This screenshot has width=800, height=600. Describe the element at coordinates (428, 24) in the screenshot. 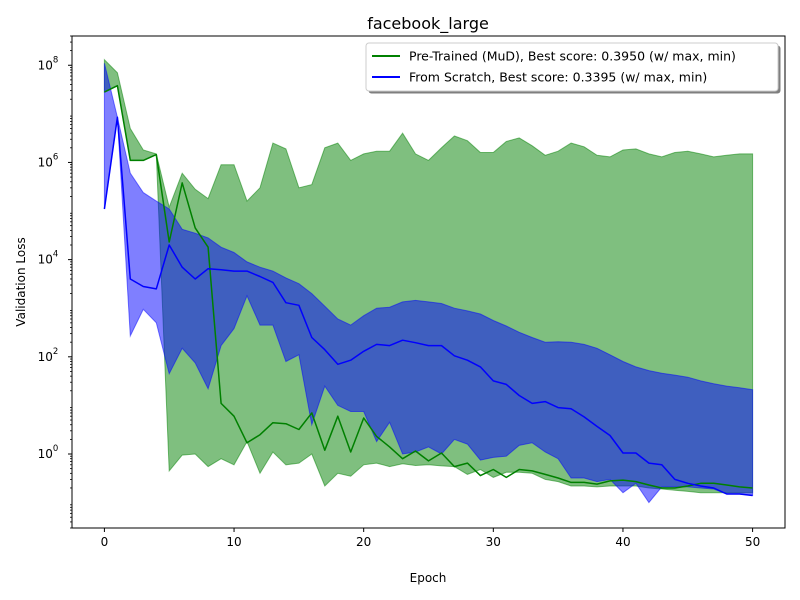

I see `chart-title: facebook_large` at that location.